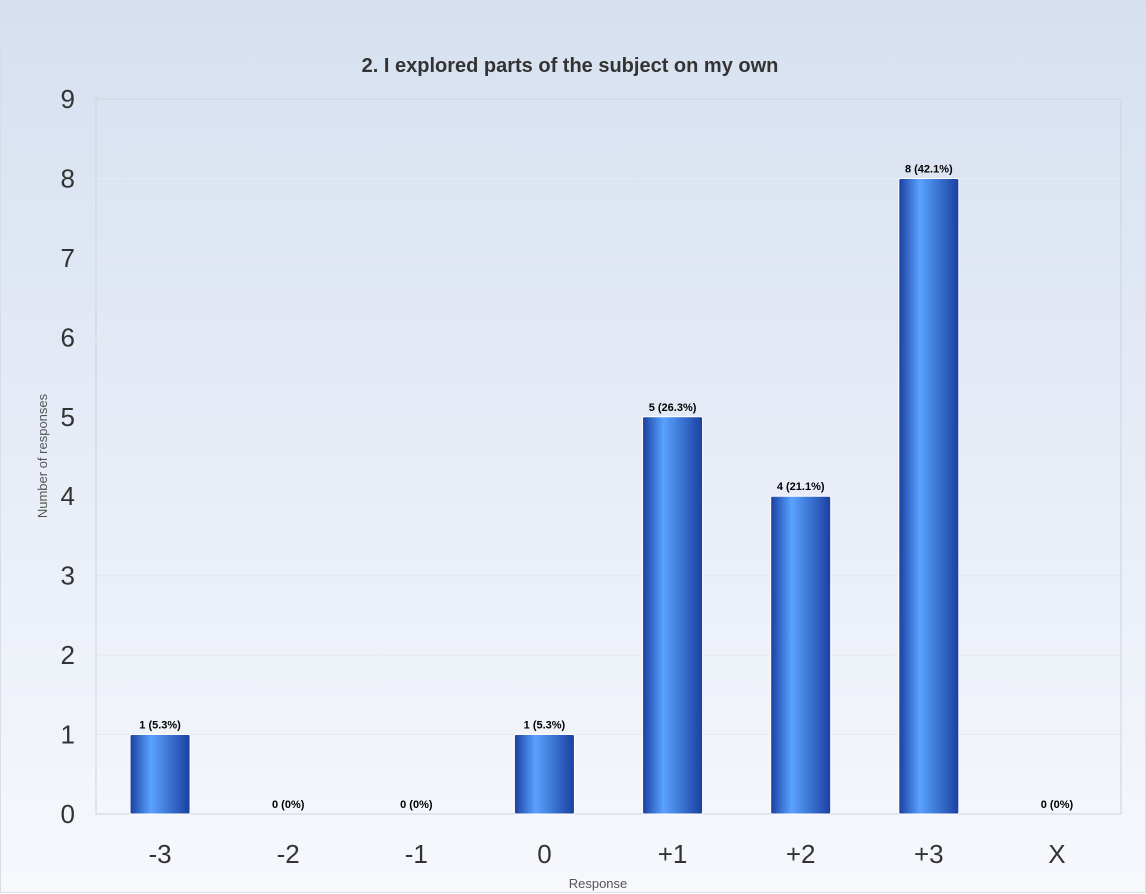  I want to click on y-tick-label: 1, so click(68, 735).